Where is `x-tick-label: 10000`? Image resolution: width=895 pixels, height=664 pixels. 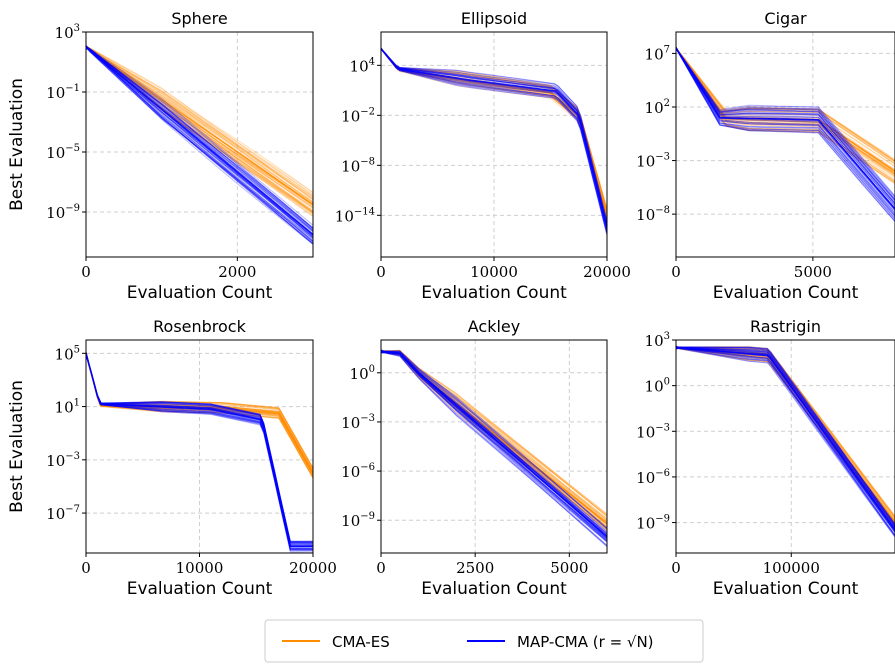
x-tick-label: 10000 is located at coordinates (200, 568).